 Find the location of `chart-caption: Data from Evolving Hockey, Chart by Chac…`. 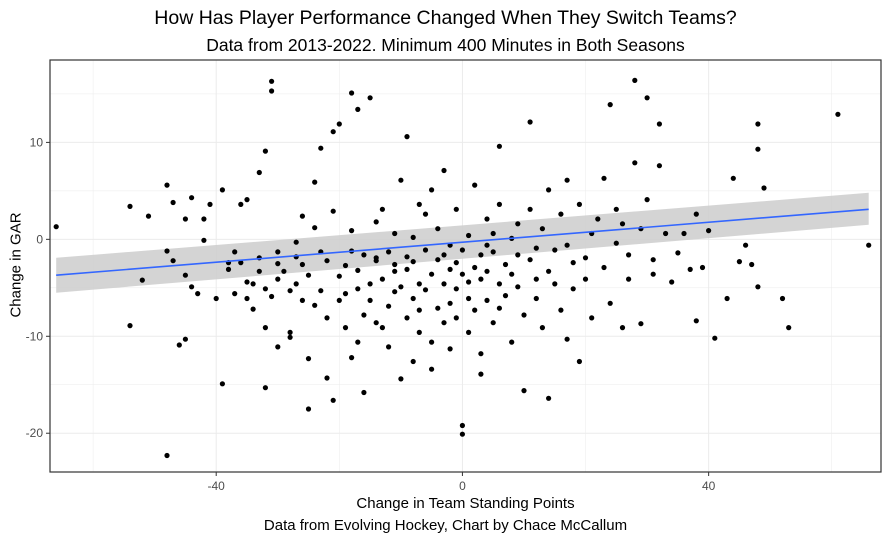

chart-caption: Data from Evolving Hockey, Chart by Chac… is located at coordinates (445, 525).